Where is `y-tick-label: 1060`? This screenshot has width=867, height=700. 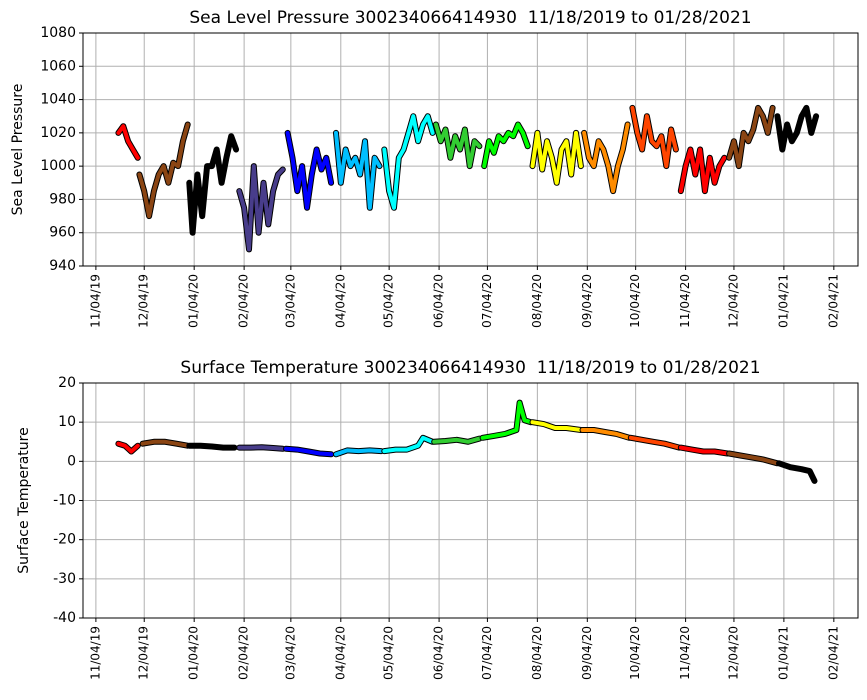 y-tick-label: 1060 is located at coordinates (58, 66).